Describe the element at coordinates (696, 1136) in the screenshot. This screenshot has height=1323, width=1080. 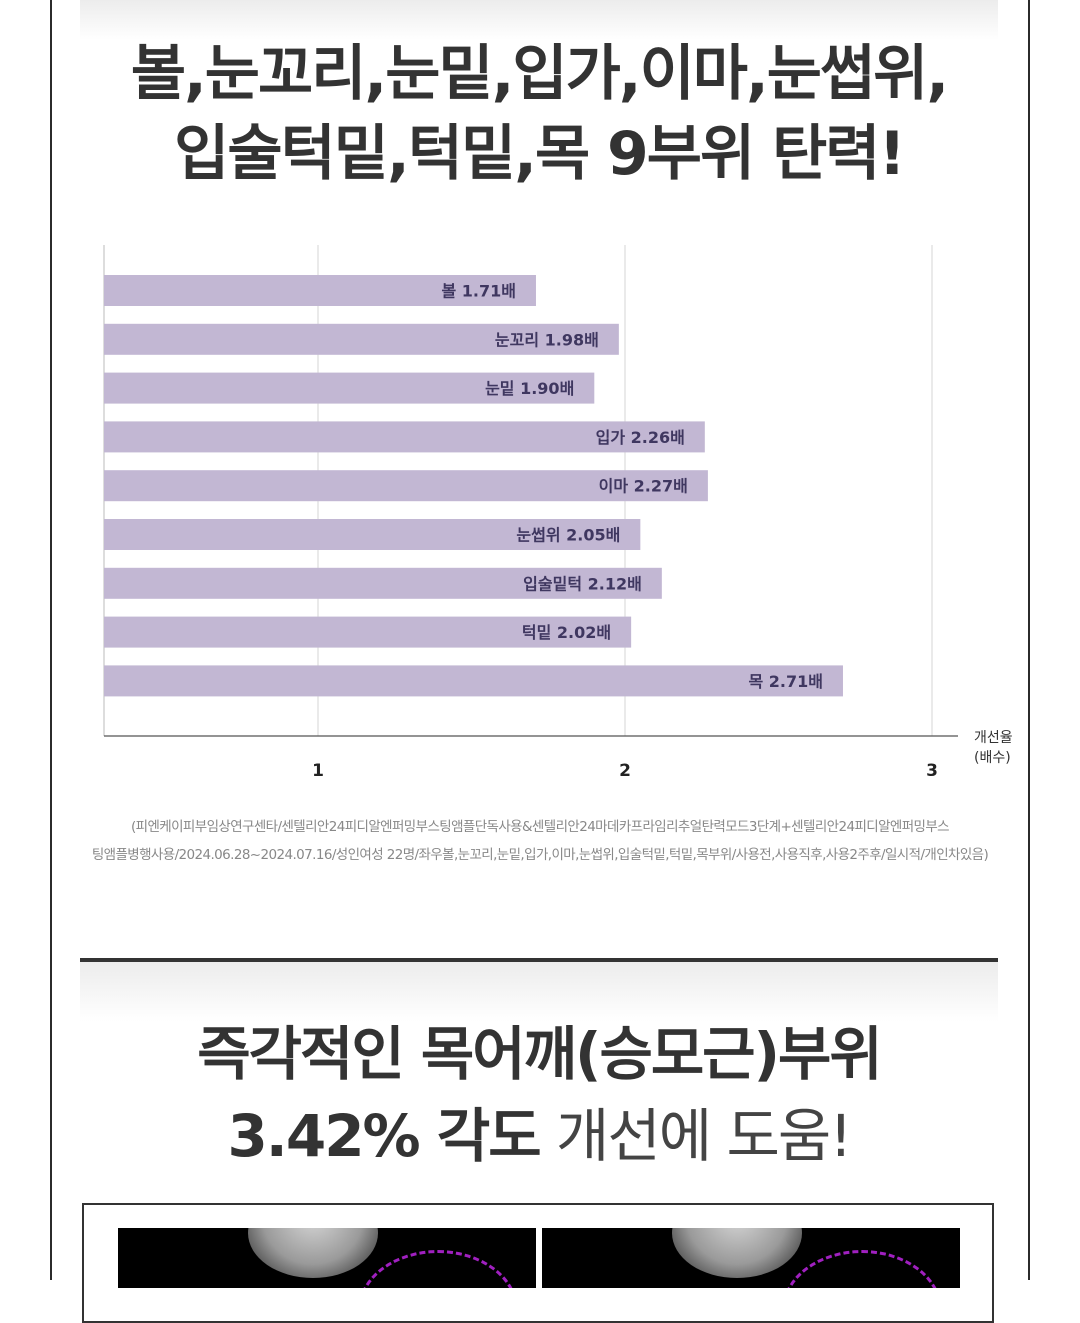
I see `section2-title-light: 개선에 도움!` at that location.